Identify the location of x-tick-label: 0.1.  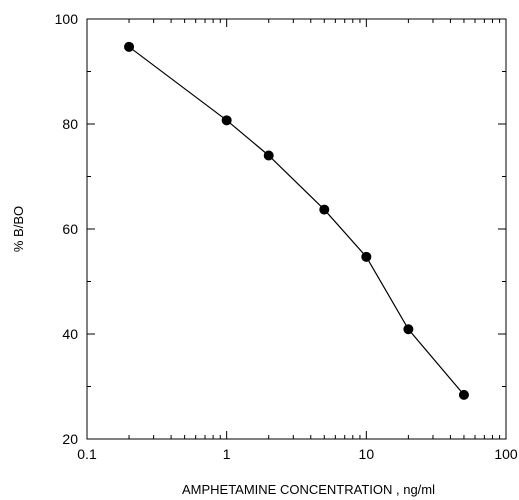
(87, 454).